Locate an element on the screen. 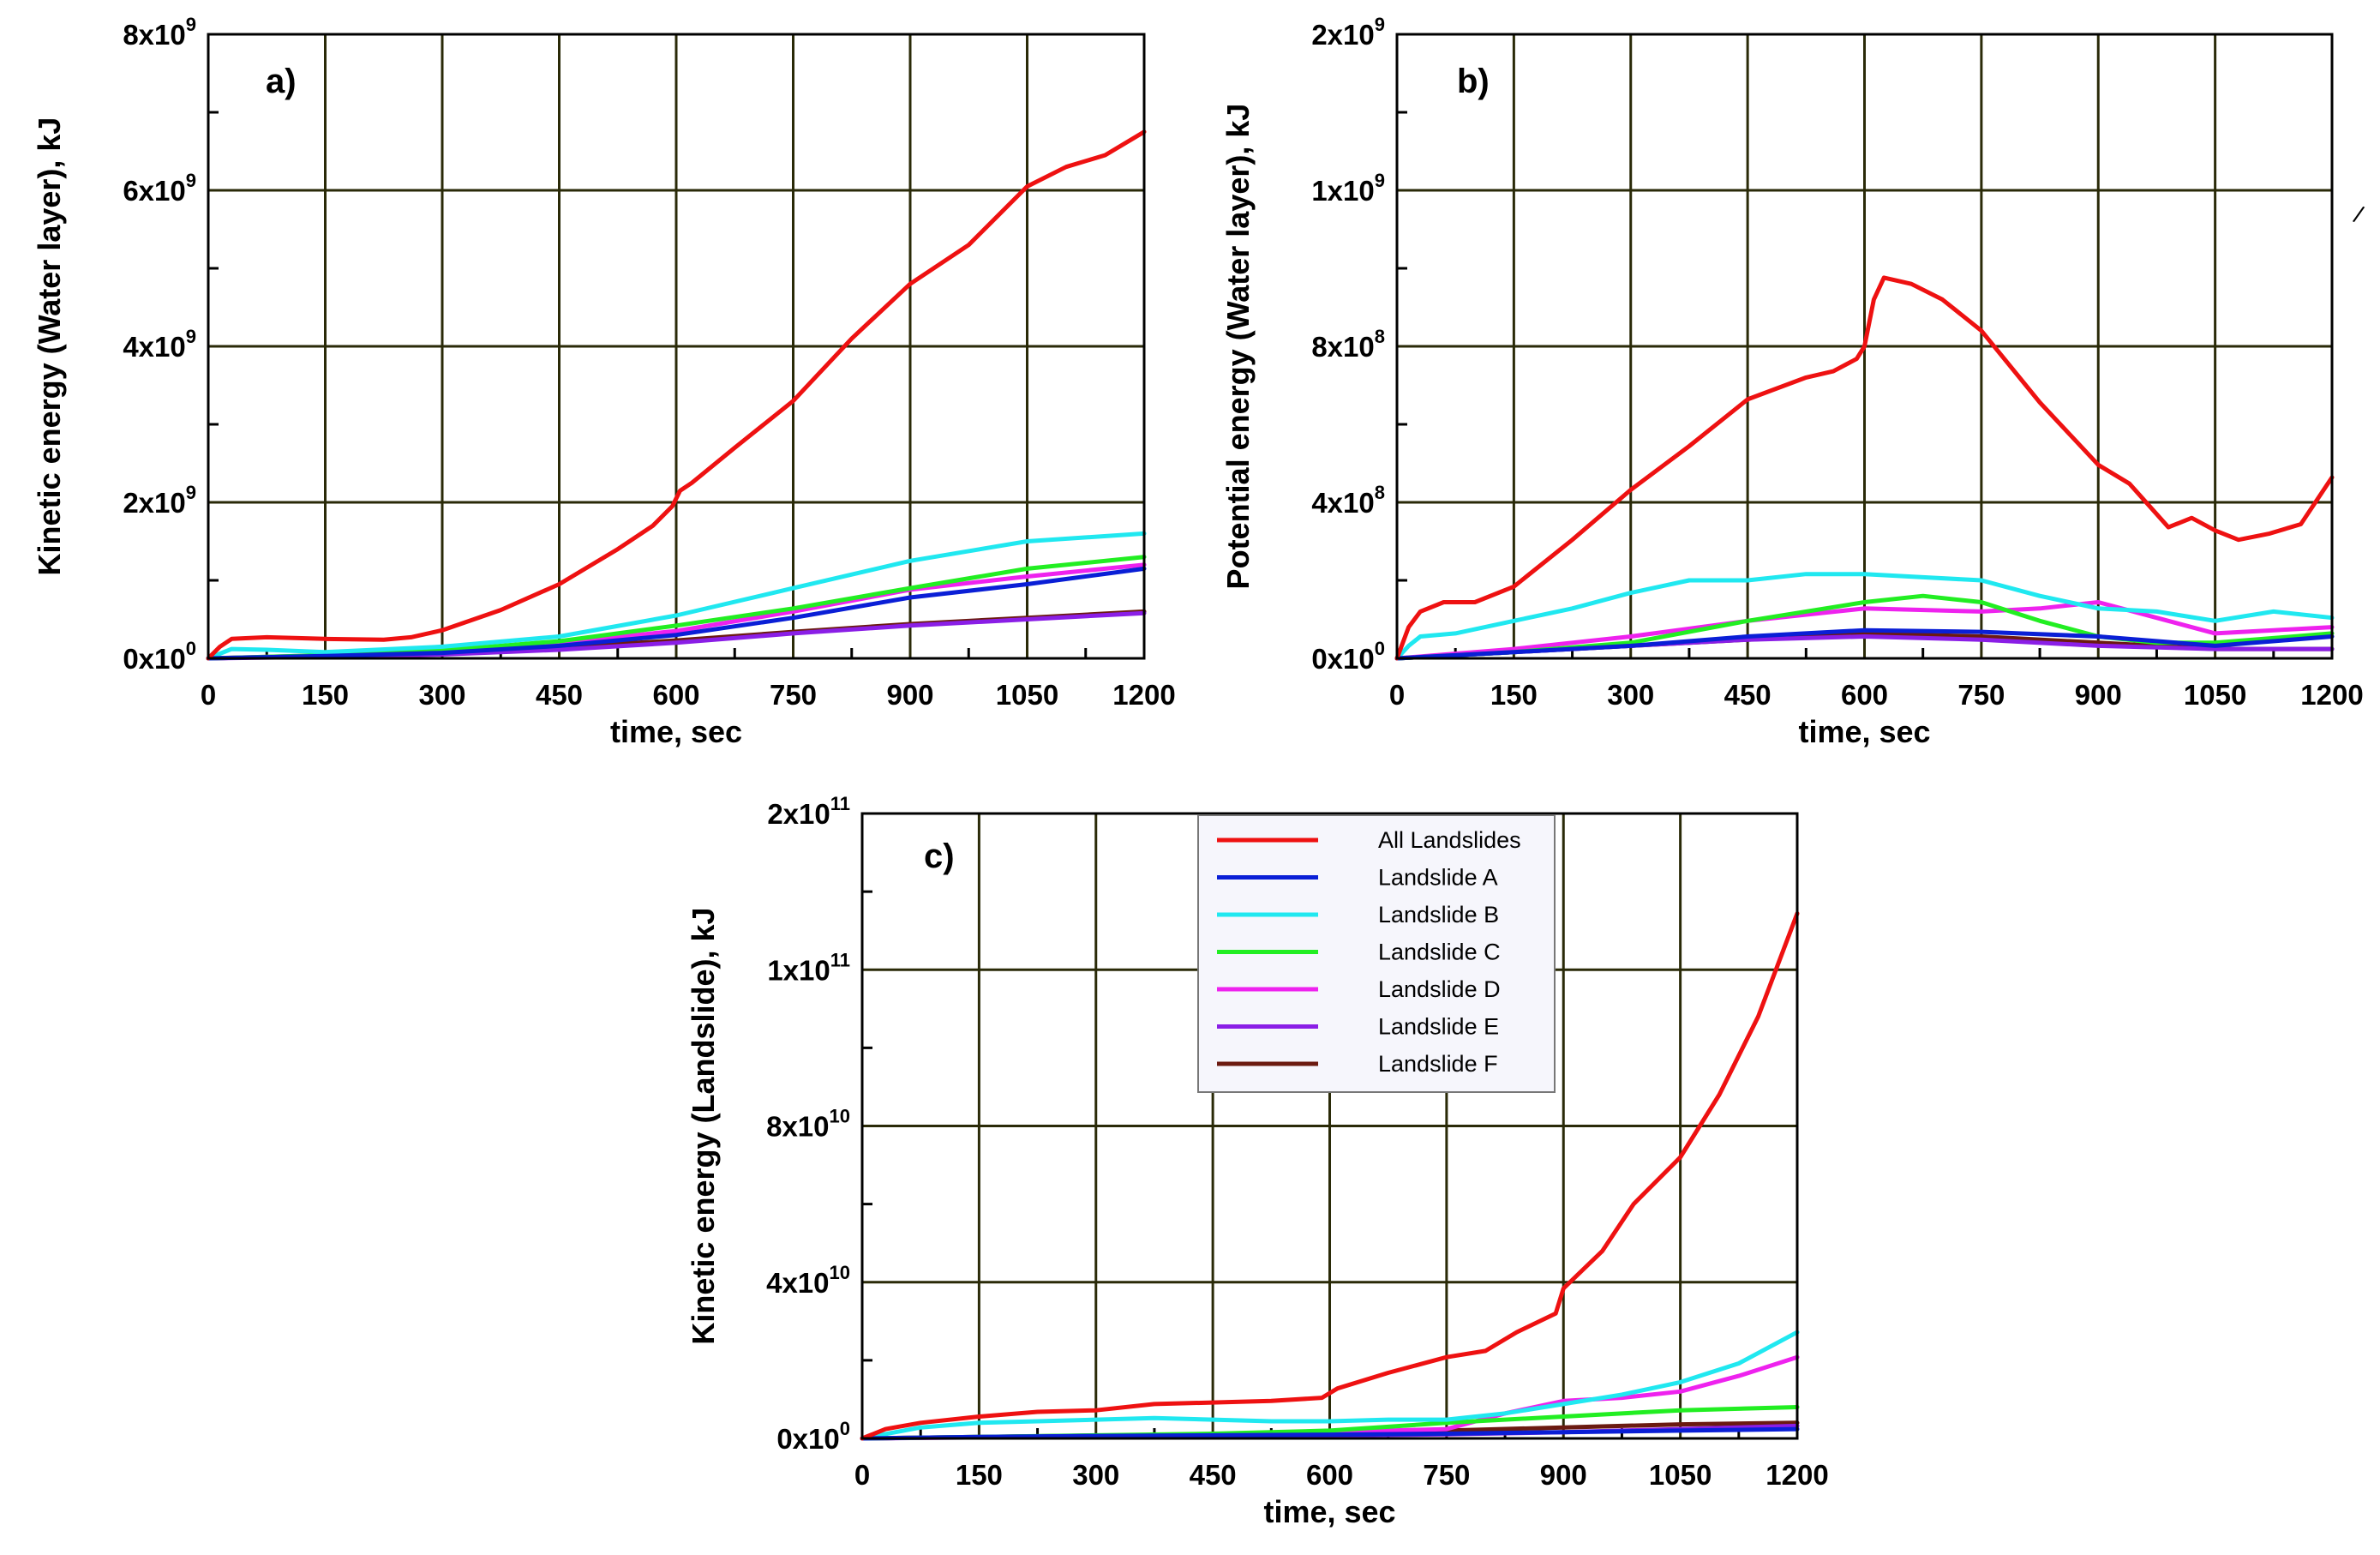  y-tick-base: 6x10 is located at coordinates (154, 191).